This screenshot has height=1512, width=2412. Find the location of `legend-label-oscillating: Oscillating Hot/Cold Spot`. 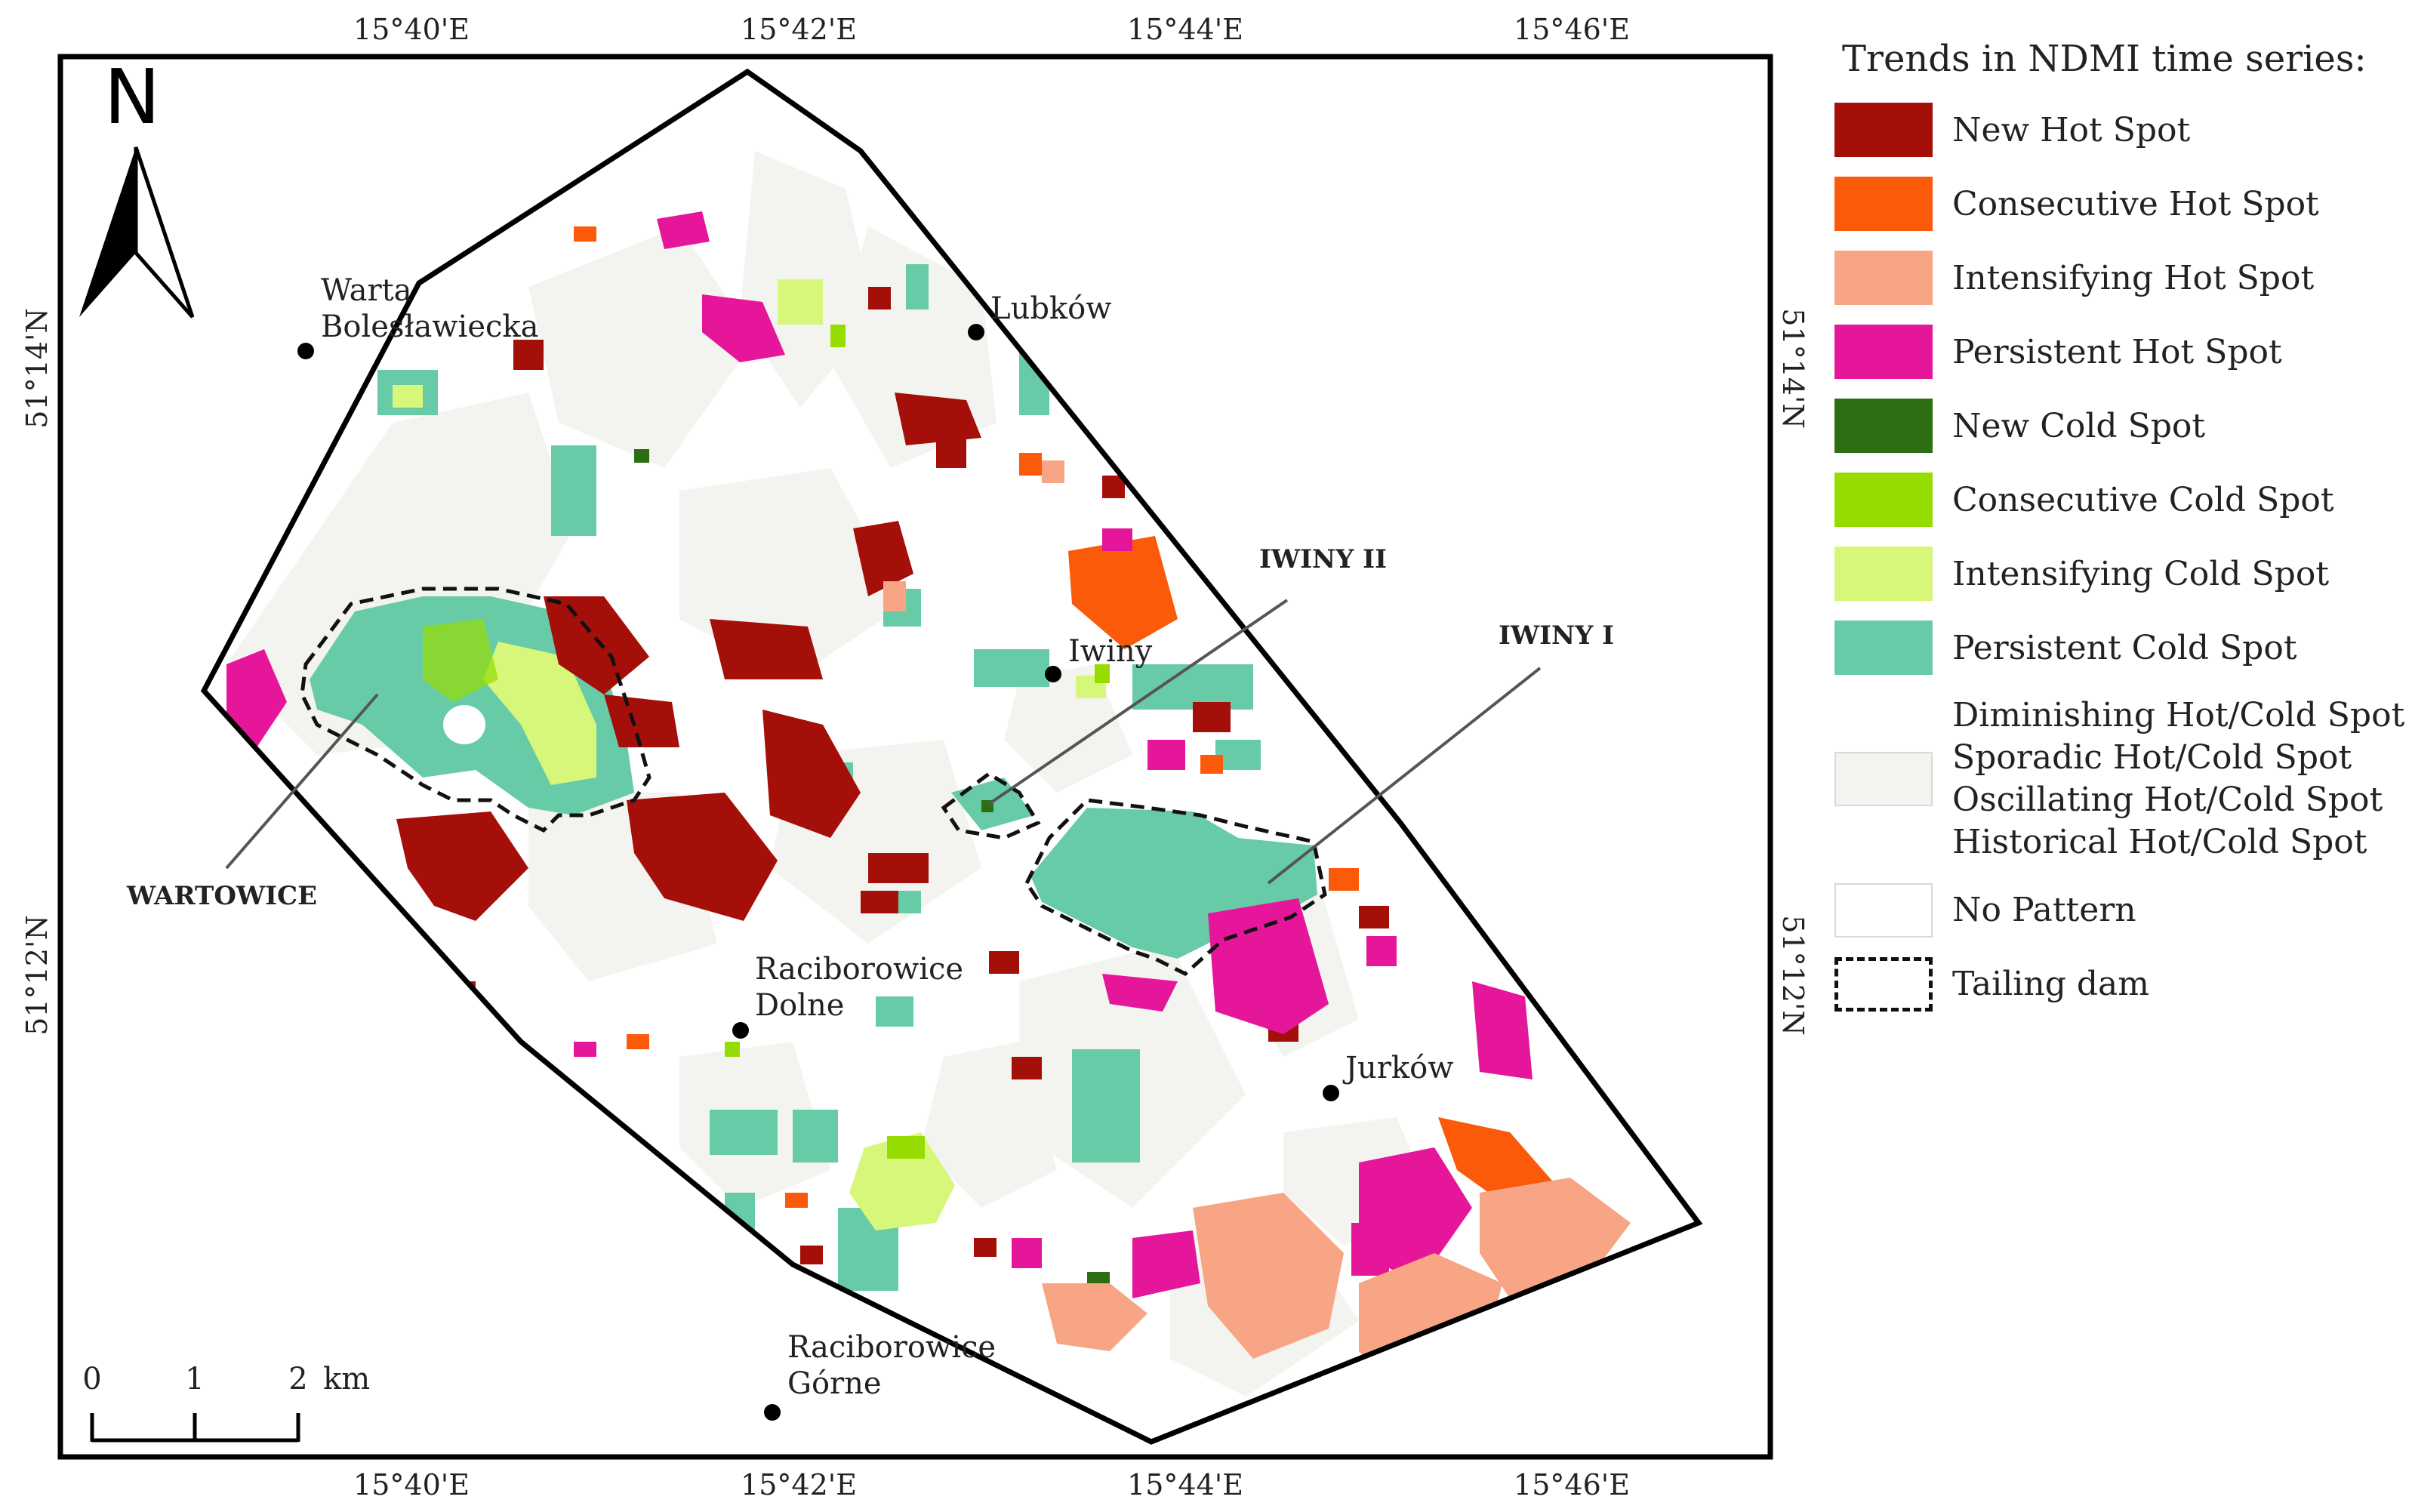

legend-label-oscillating: Oscillating Hot/Cold Spot is located at coordinates (2167, 799).